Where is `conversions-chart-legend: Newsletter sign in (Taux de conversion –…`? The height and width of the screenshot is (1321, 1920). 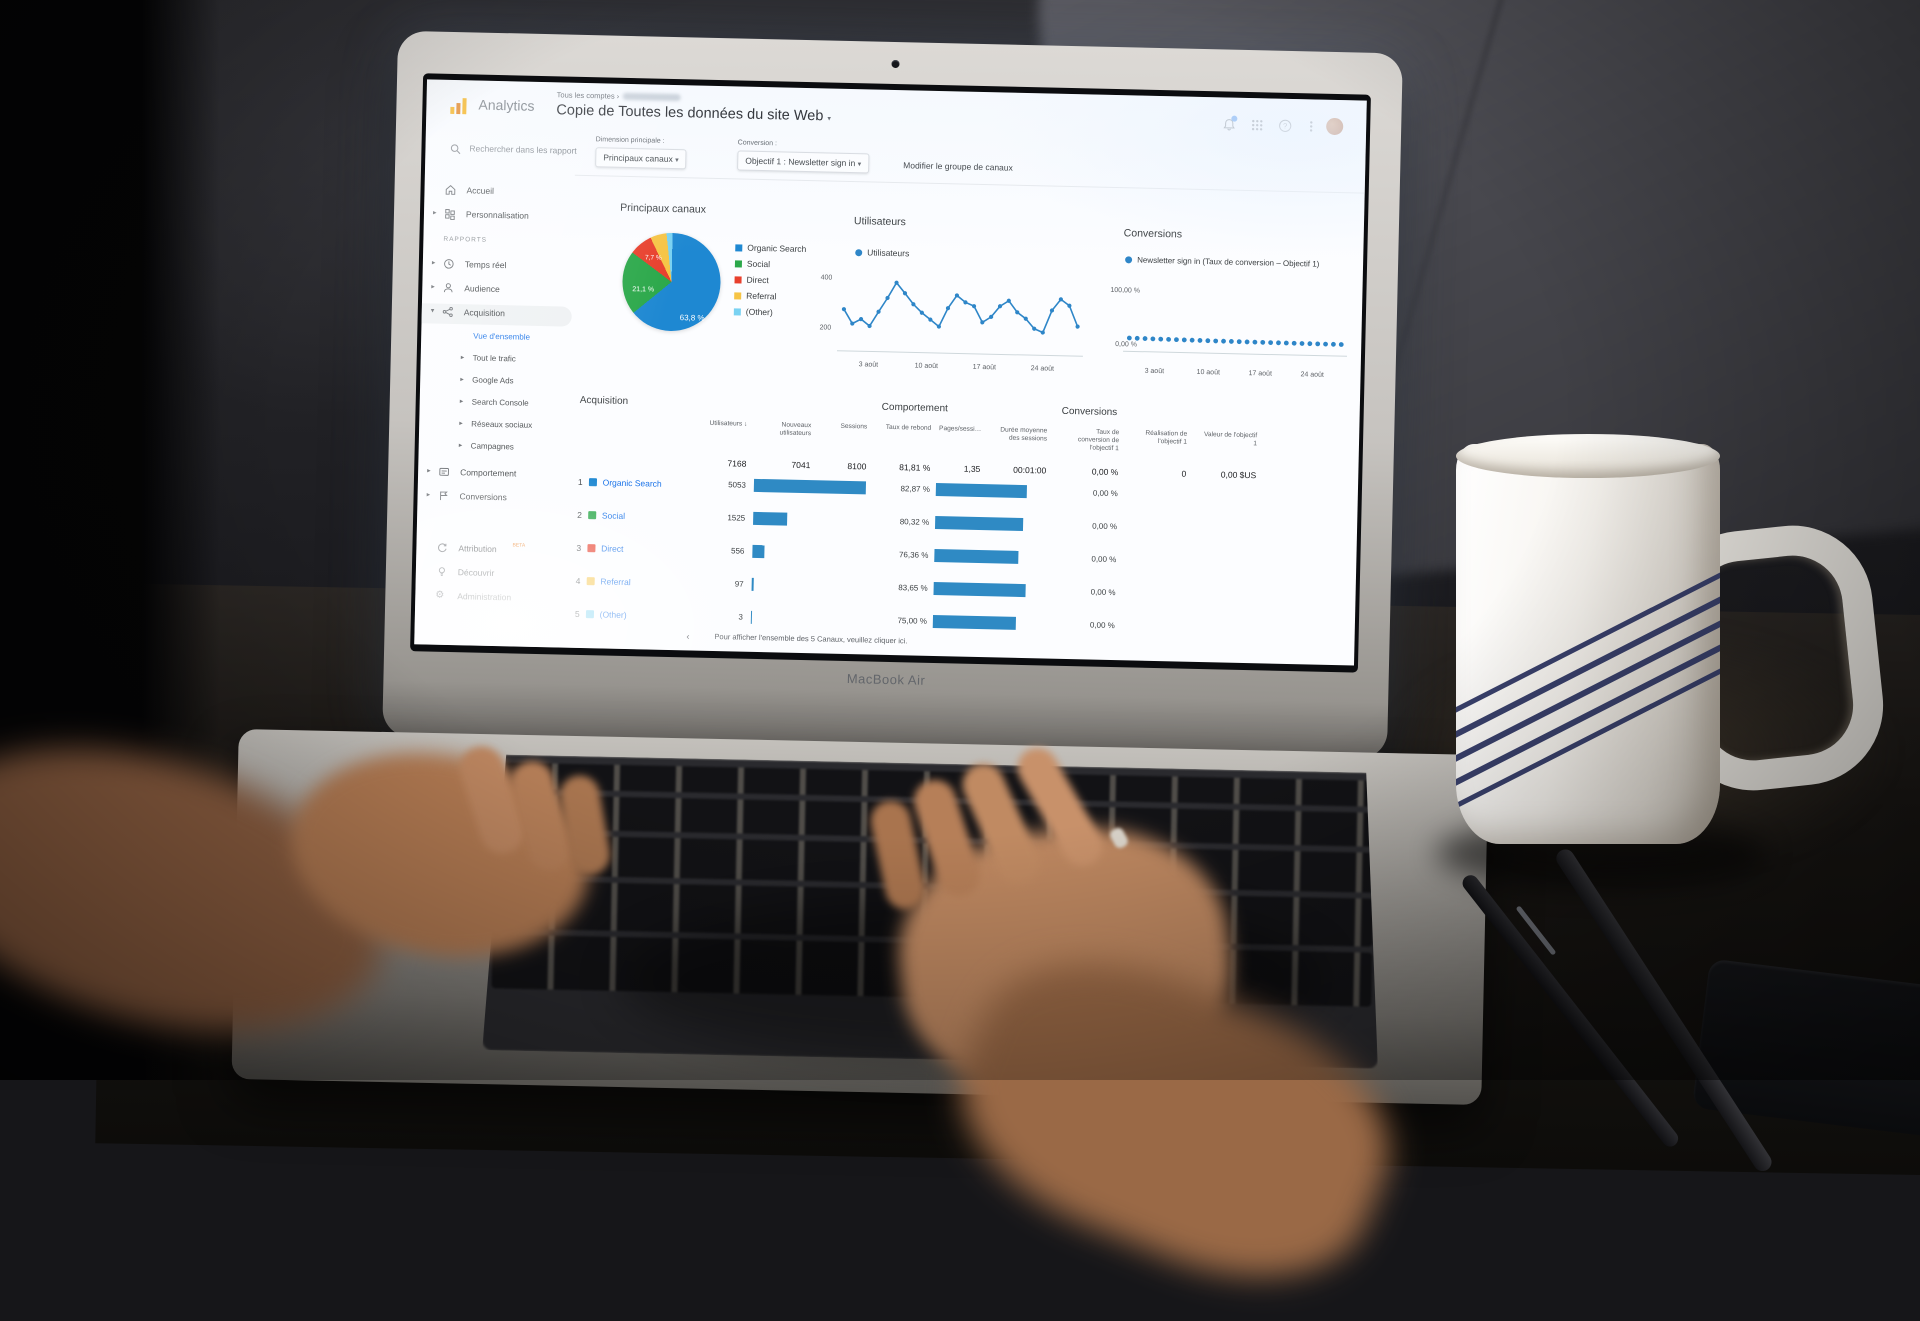
conversions-chart-legend: Newsletter sign in (Taux de conversion –… is located at coordinates (1230, 262).